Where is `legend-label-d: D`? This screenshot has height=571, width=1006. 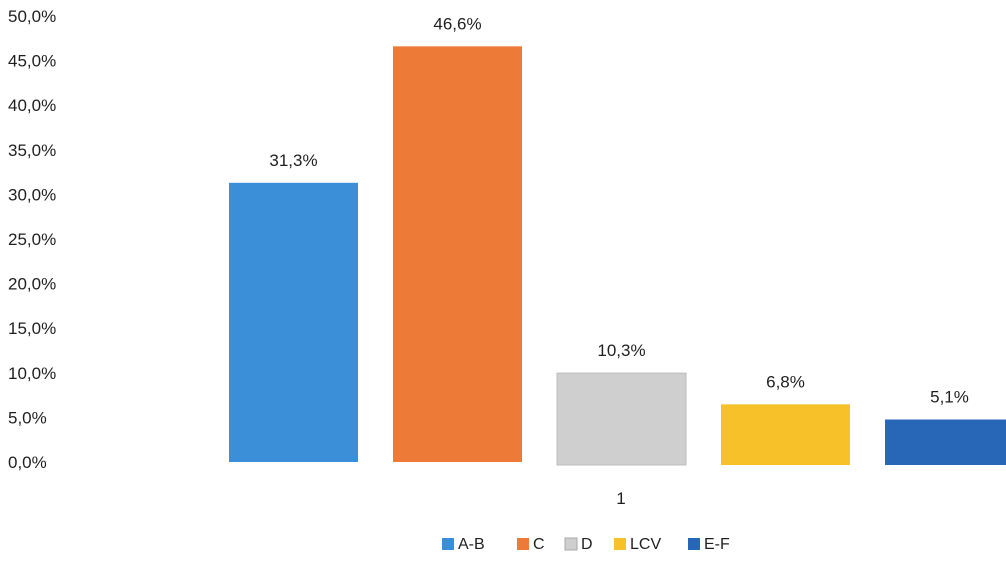 legend-label-d: D is located at coordinates (587, 544).